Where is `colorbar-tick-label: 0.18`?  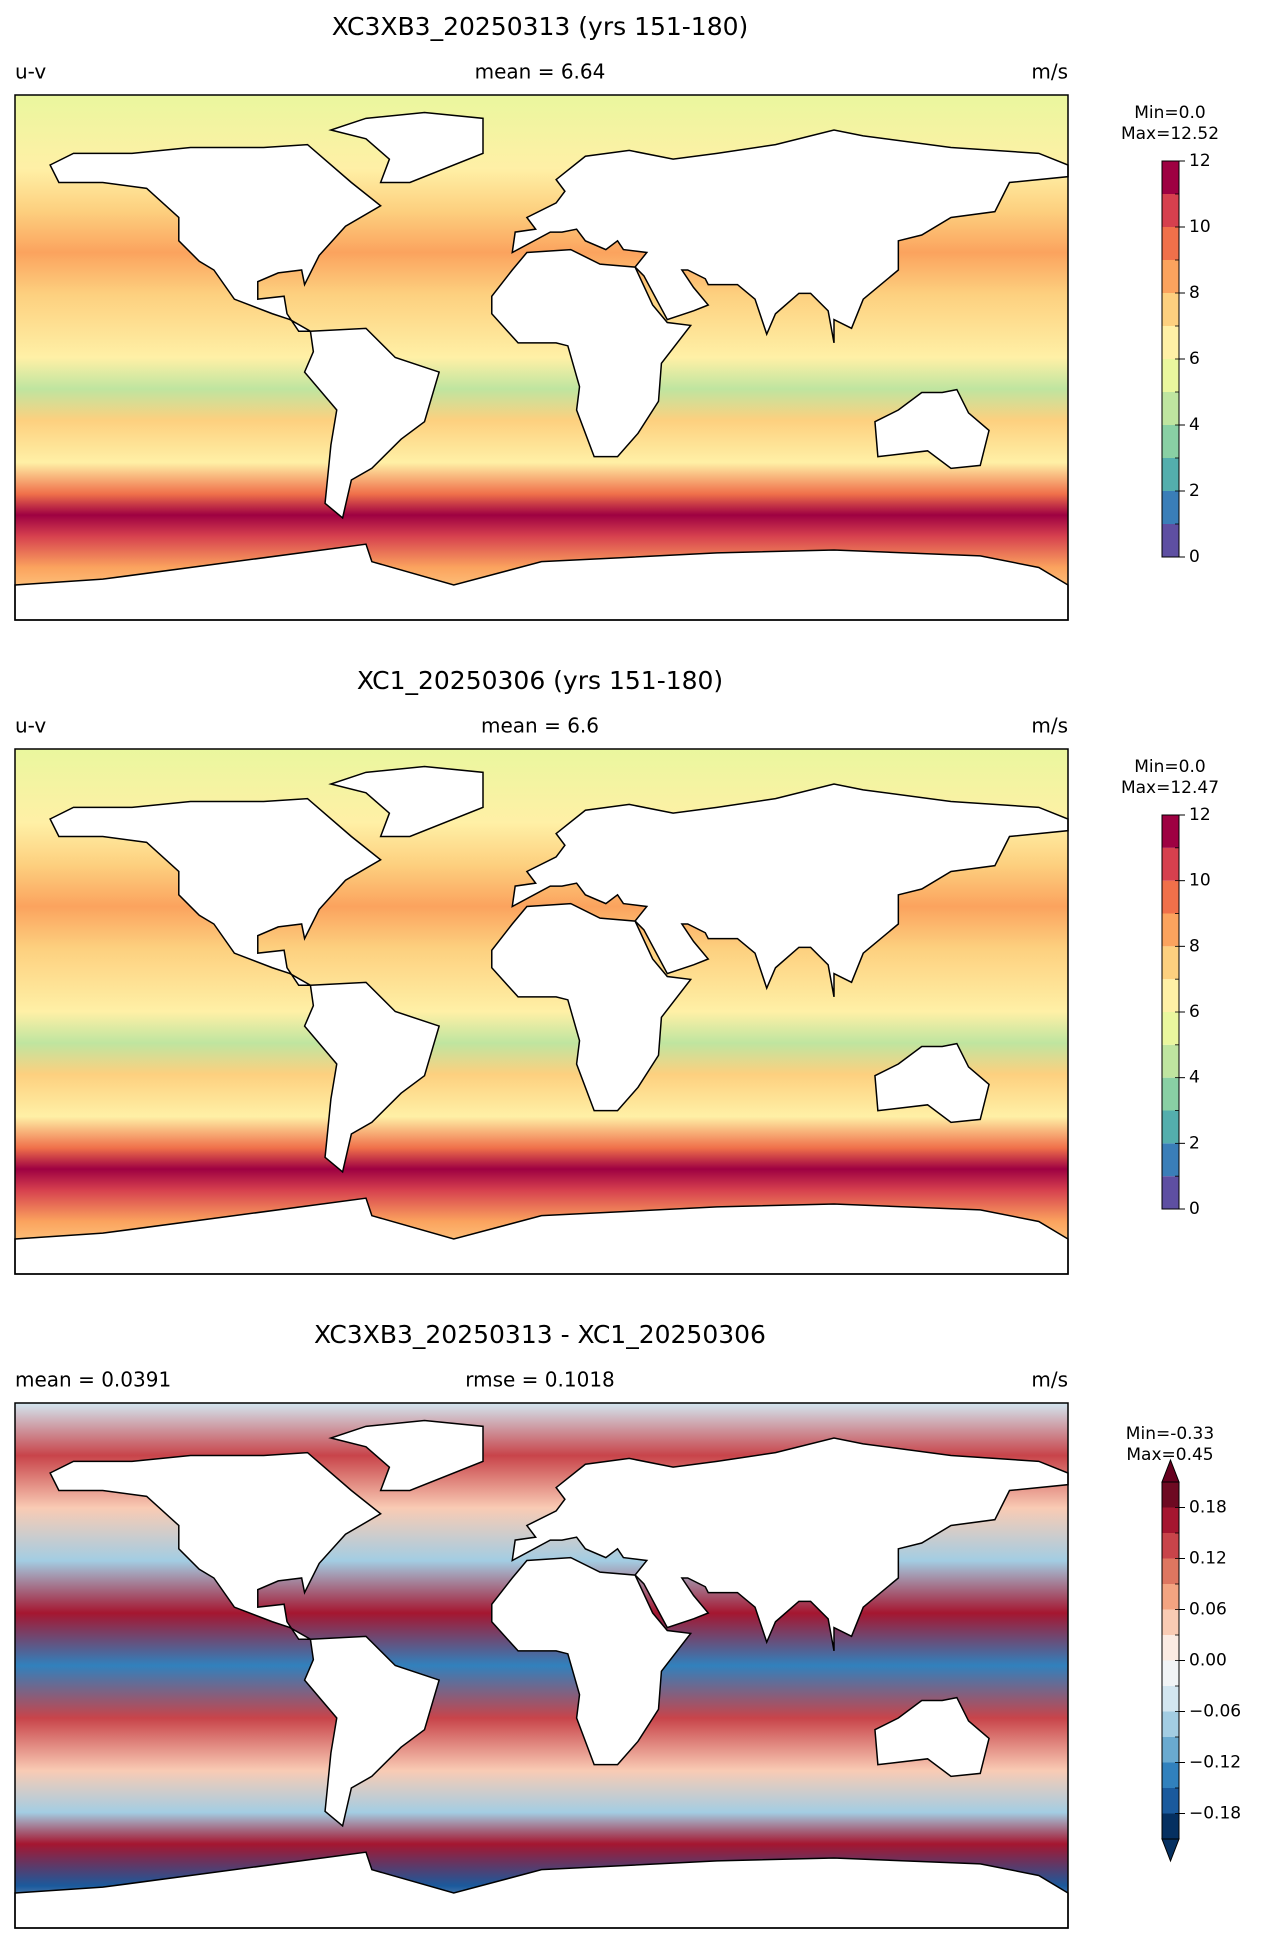 colorbar-tick-label: 0.18 is located at coordinates (1208, 1508).